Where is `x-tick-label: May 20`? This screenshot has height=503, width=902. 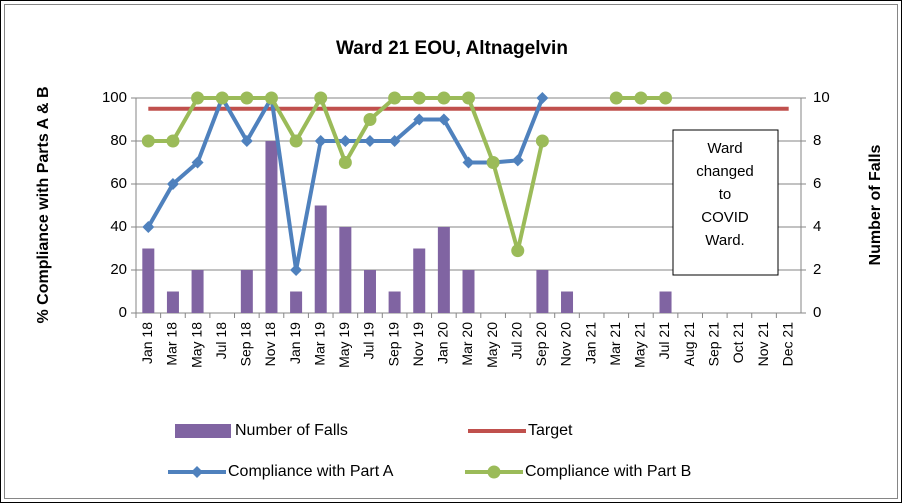
x-tick-label: May 20 is located at coordinates (492, 345).